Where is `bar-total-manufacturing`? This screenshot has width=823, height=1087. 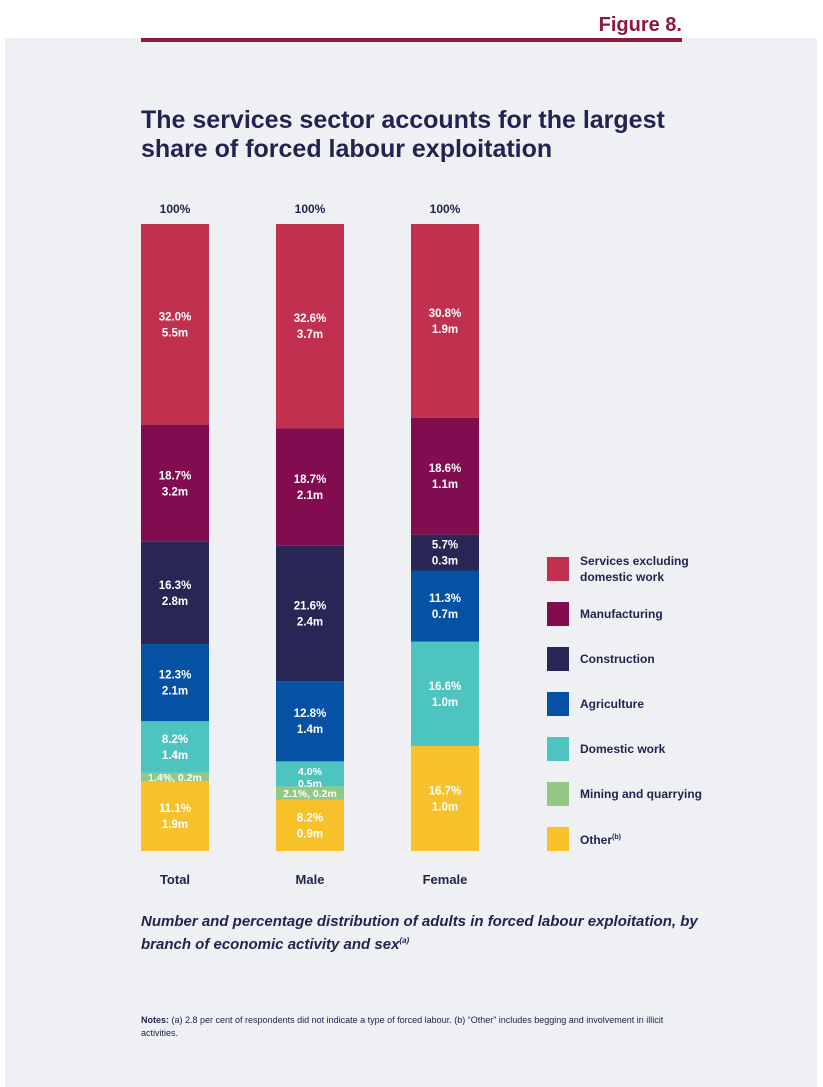 bar-total-manufacturing is located at coordinates (175, 483).